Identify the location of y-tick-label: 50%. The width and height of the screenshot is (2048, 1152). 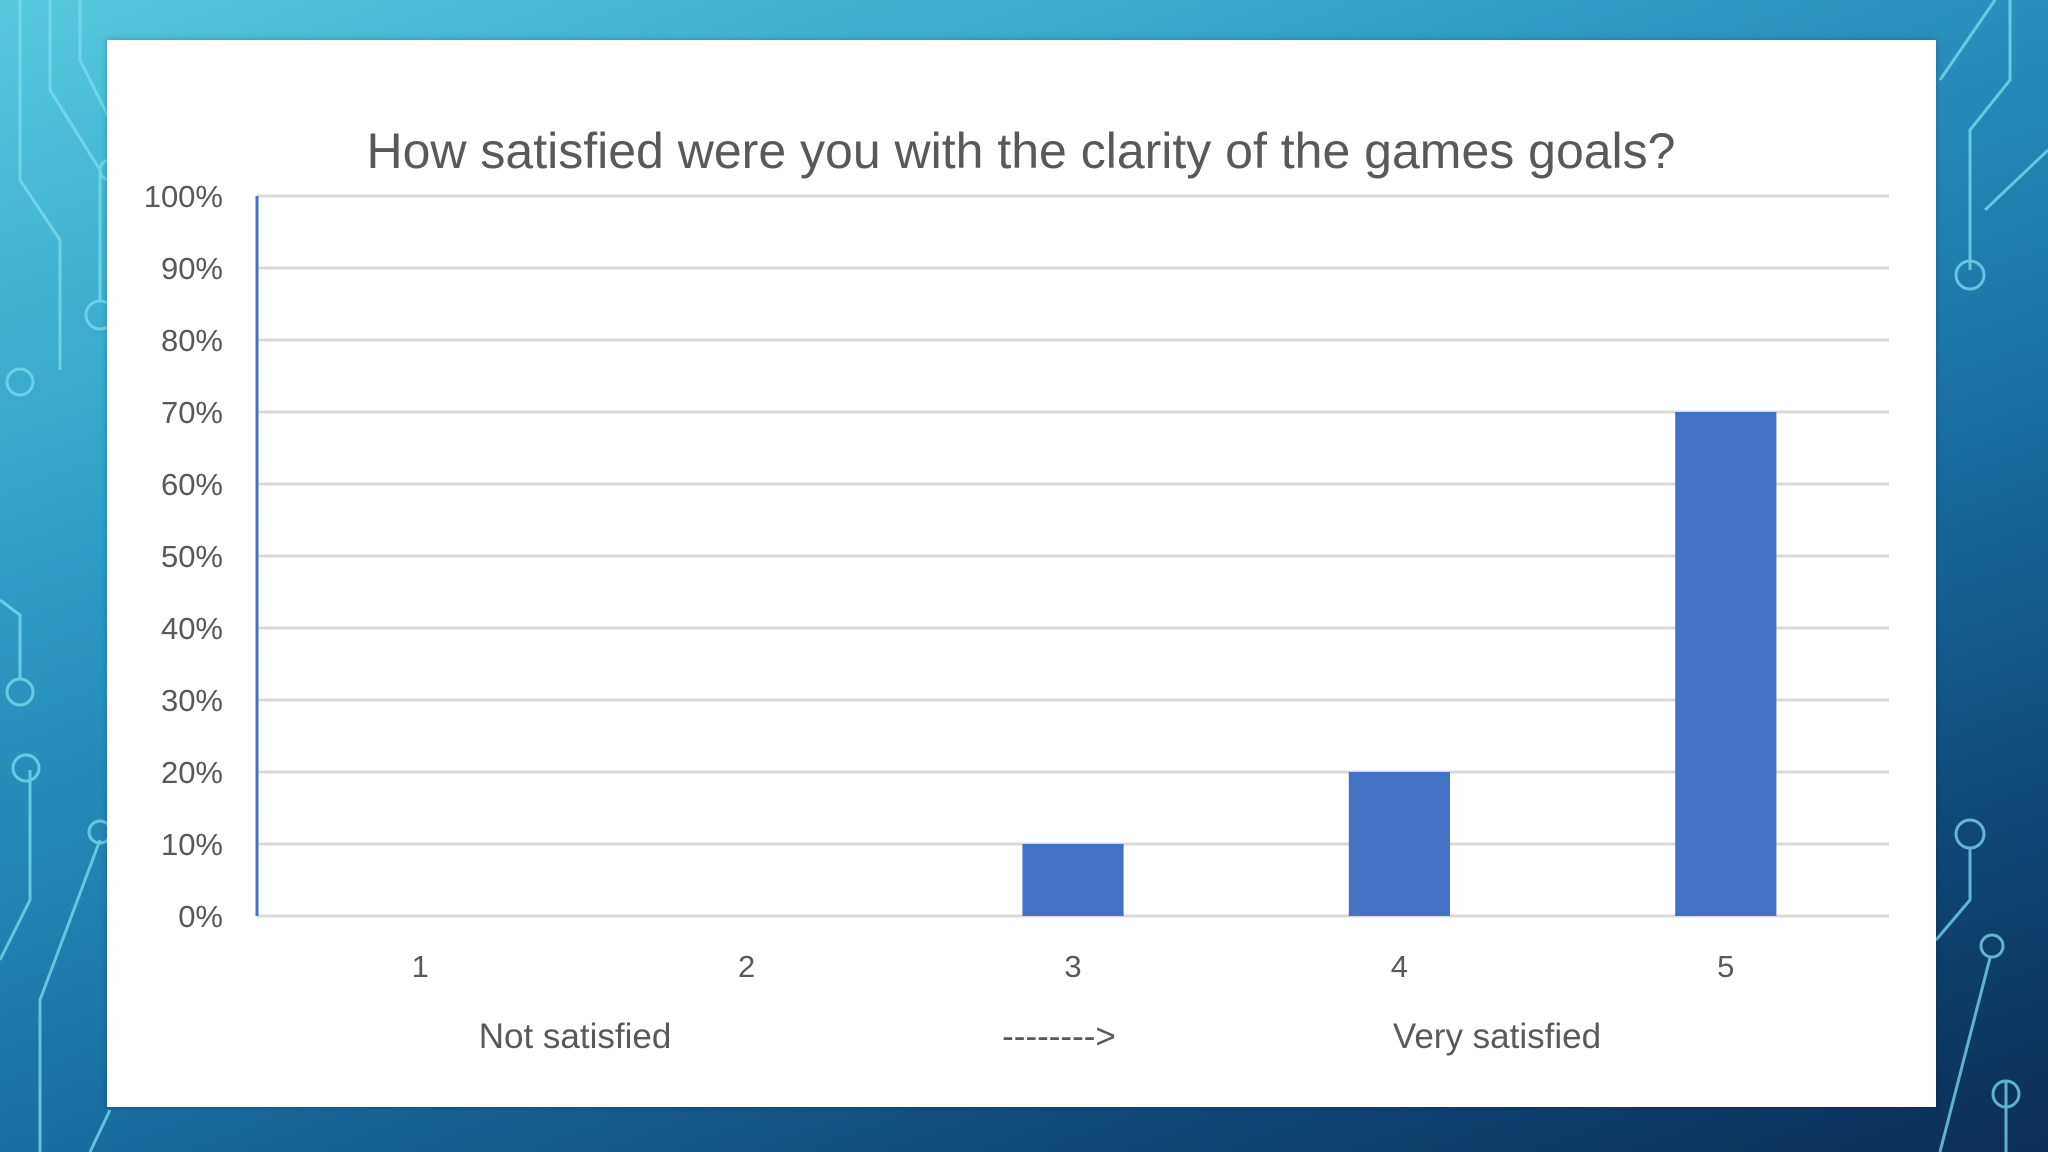
(192, 556).